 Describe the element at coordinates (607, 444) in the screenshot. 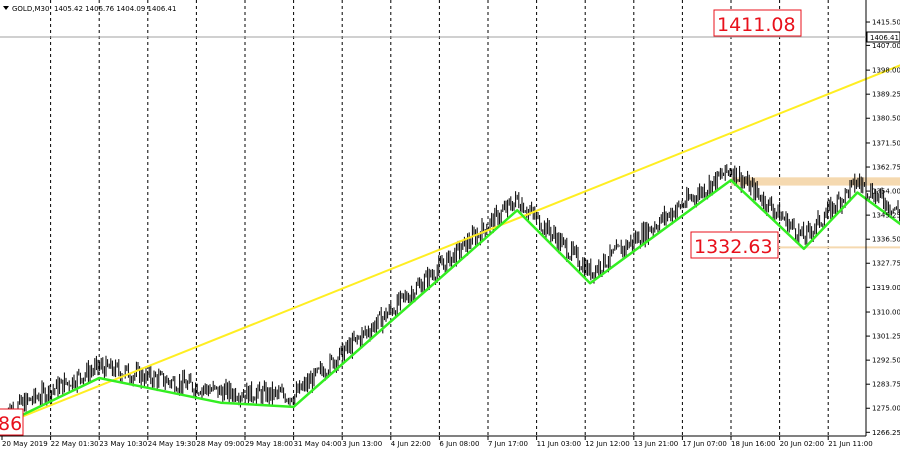

I see `x-tick-label: 12 Jun 12:00` at that location.